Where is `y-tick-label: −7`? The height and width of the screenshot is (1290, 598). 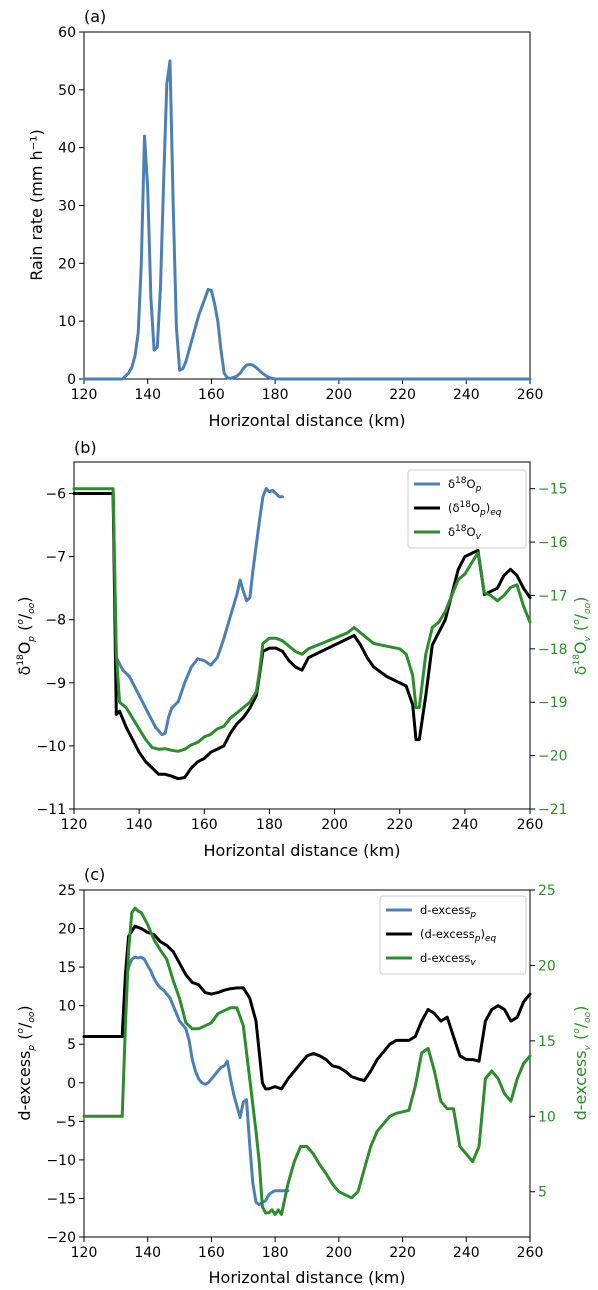
y-tick-label: −7 is located at coordinates (55, 558).